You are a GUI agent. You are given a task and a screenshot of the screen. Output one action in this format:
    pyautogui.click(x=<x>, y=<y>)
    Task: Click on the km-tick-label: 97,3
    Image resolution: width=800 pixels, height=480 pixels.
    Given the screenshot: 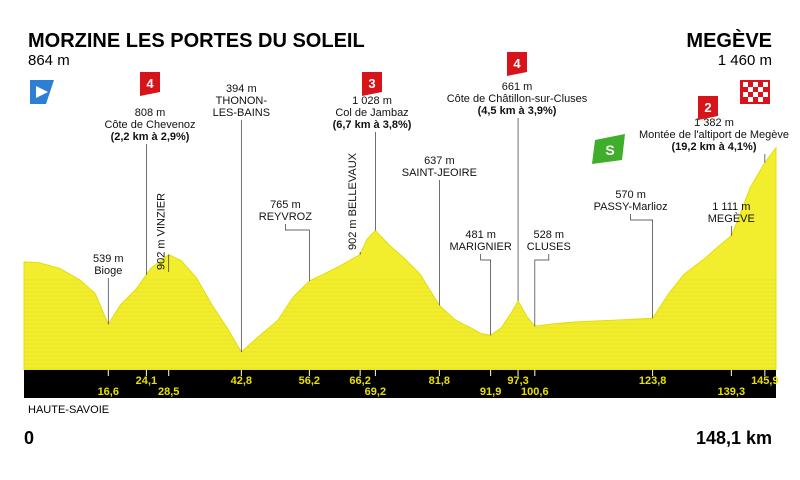 What is the action you would take?
    pyautogui.click(x=517, y=381)
    